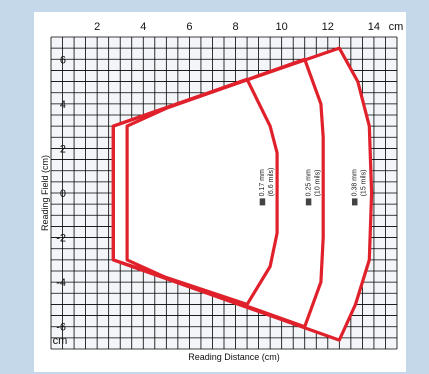 Image resolution: width=429 pixels, height=374 pixels. I want to click on x-tick-label: 6, so click(189, 27).